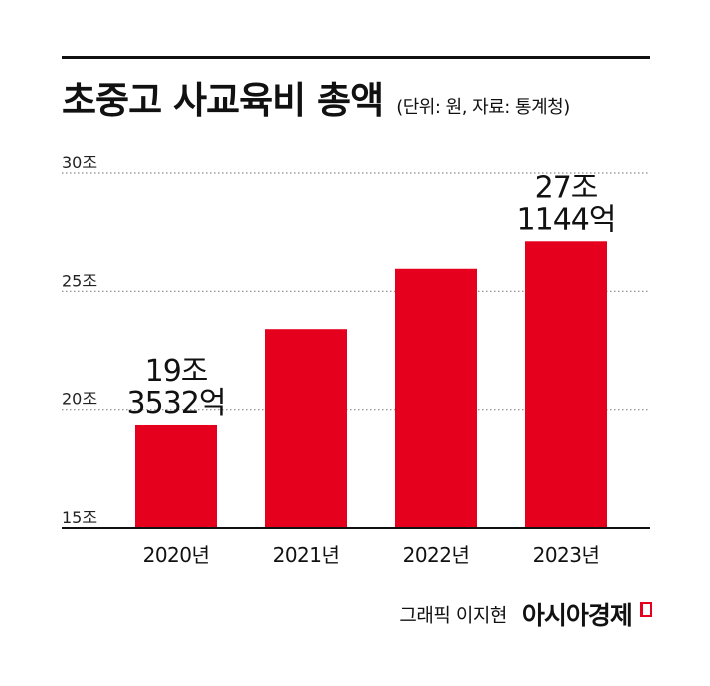  Describe the element at coordinates (646, 609) in the screenshot. I see `brand-mark-icon` at that location.